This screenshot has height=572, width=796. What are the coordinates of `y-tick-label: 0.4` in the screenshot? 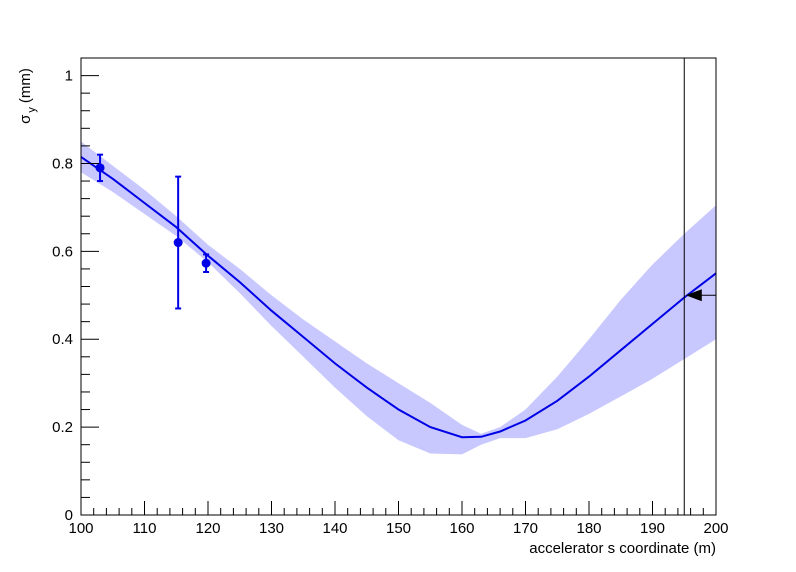 It's located at (62, 339).